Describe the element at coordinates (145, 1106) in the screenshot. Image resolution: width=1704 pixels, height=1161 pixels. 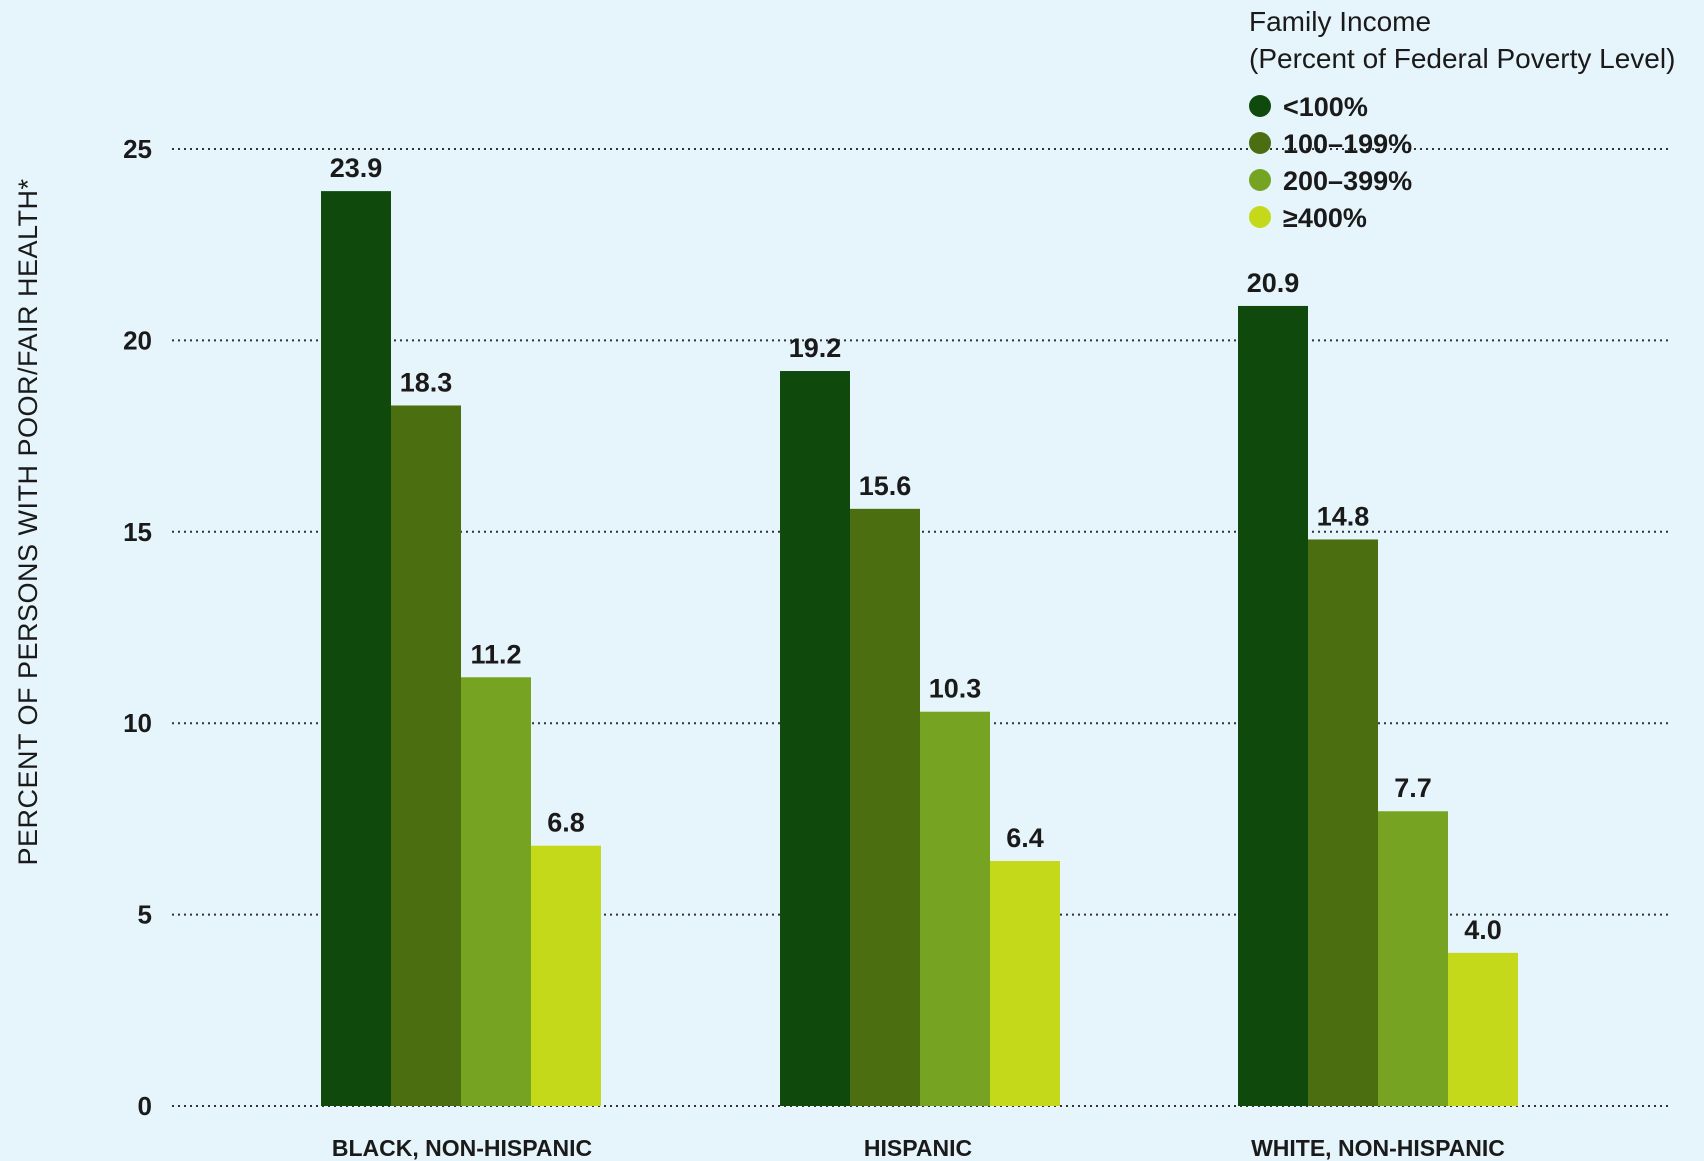
I see `y-tick-label-0: 0` at that location.